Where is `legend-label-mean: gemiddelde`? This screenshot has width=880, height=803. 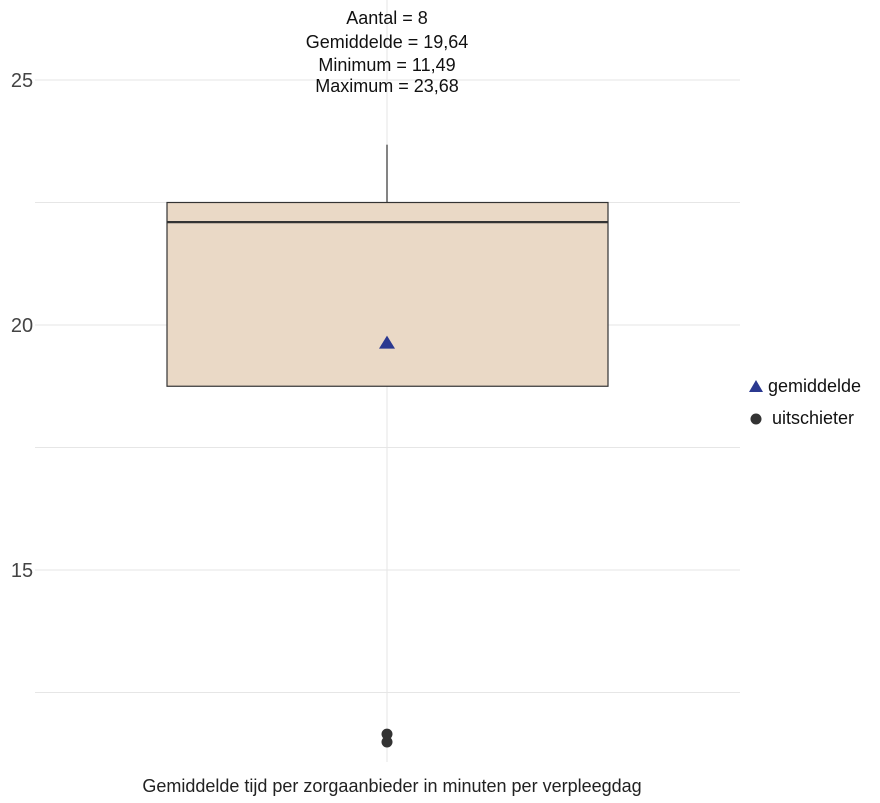 legend-label-mean: gemiddelde is located at coordinates (814, 386).